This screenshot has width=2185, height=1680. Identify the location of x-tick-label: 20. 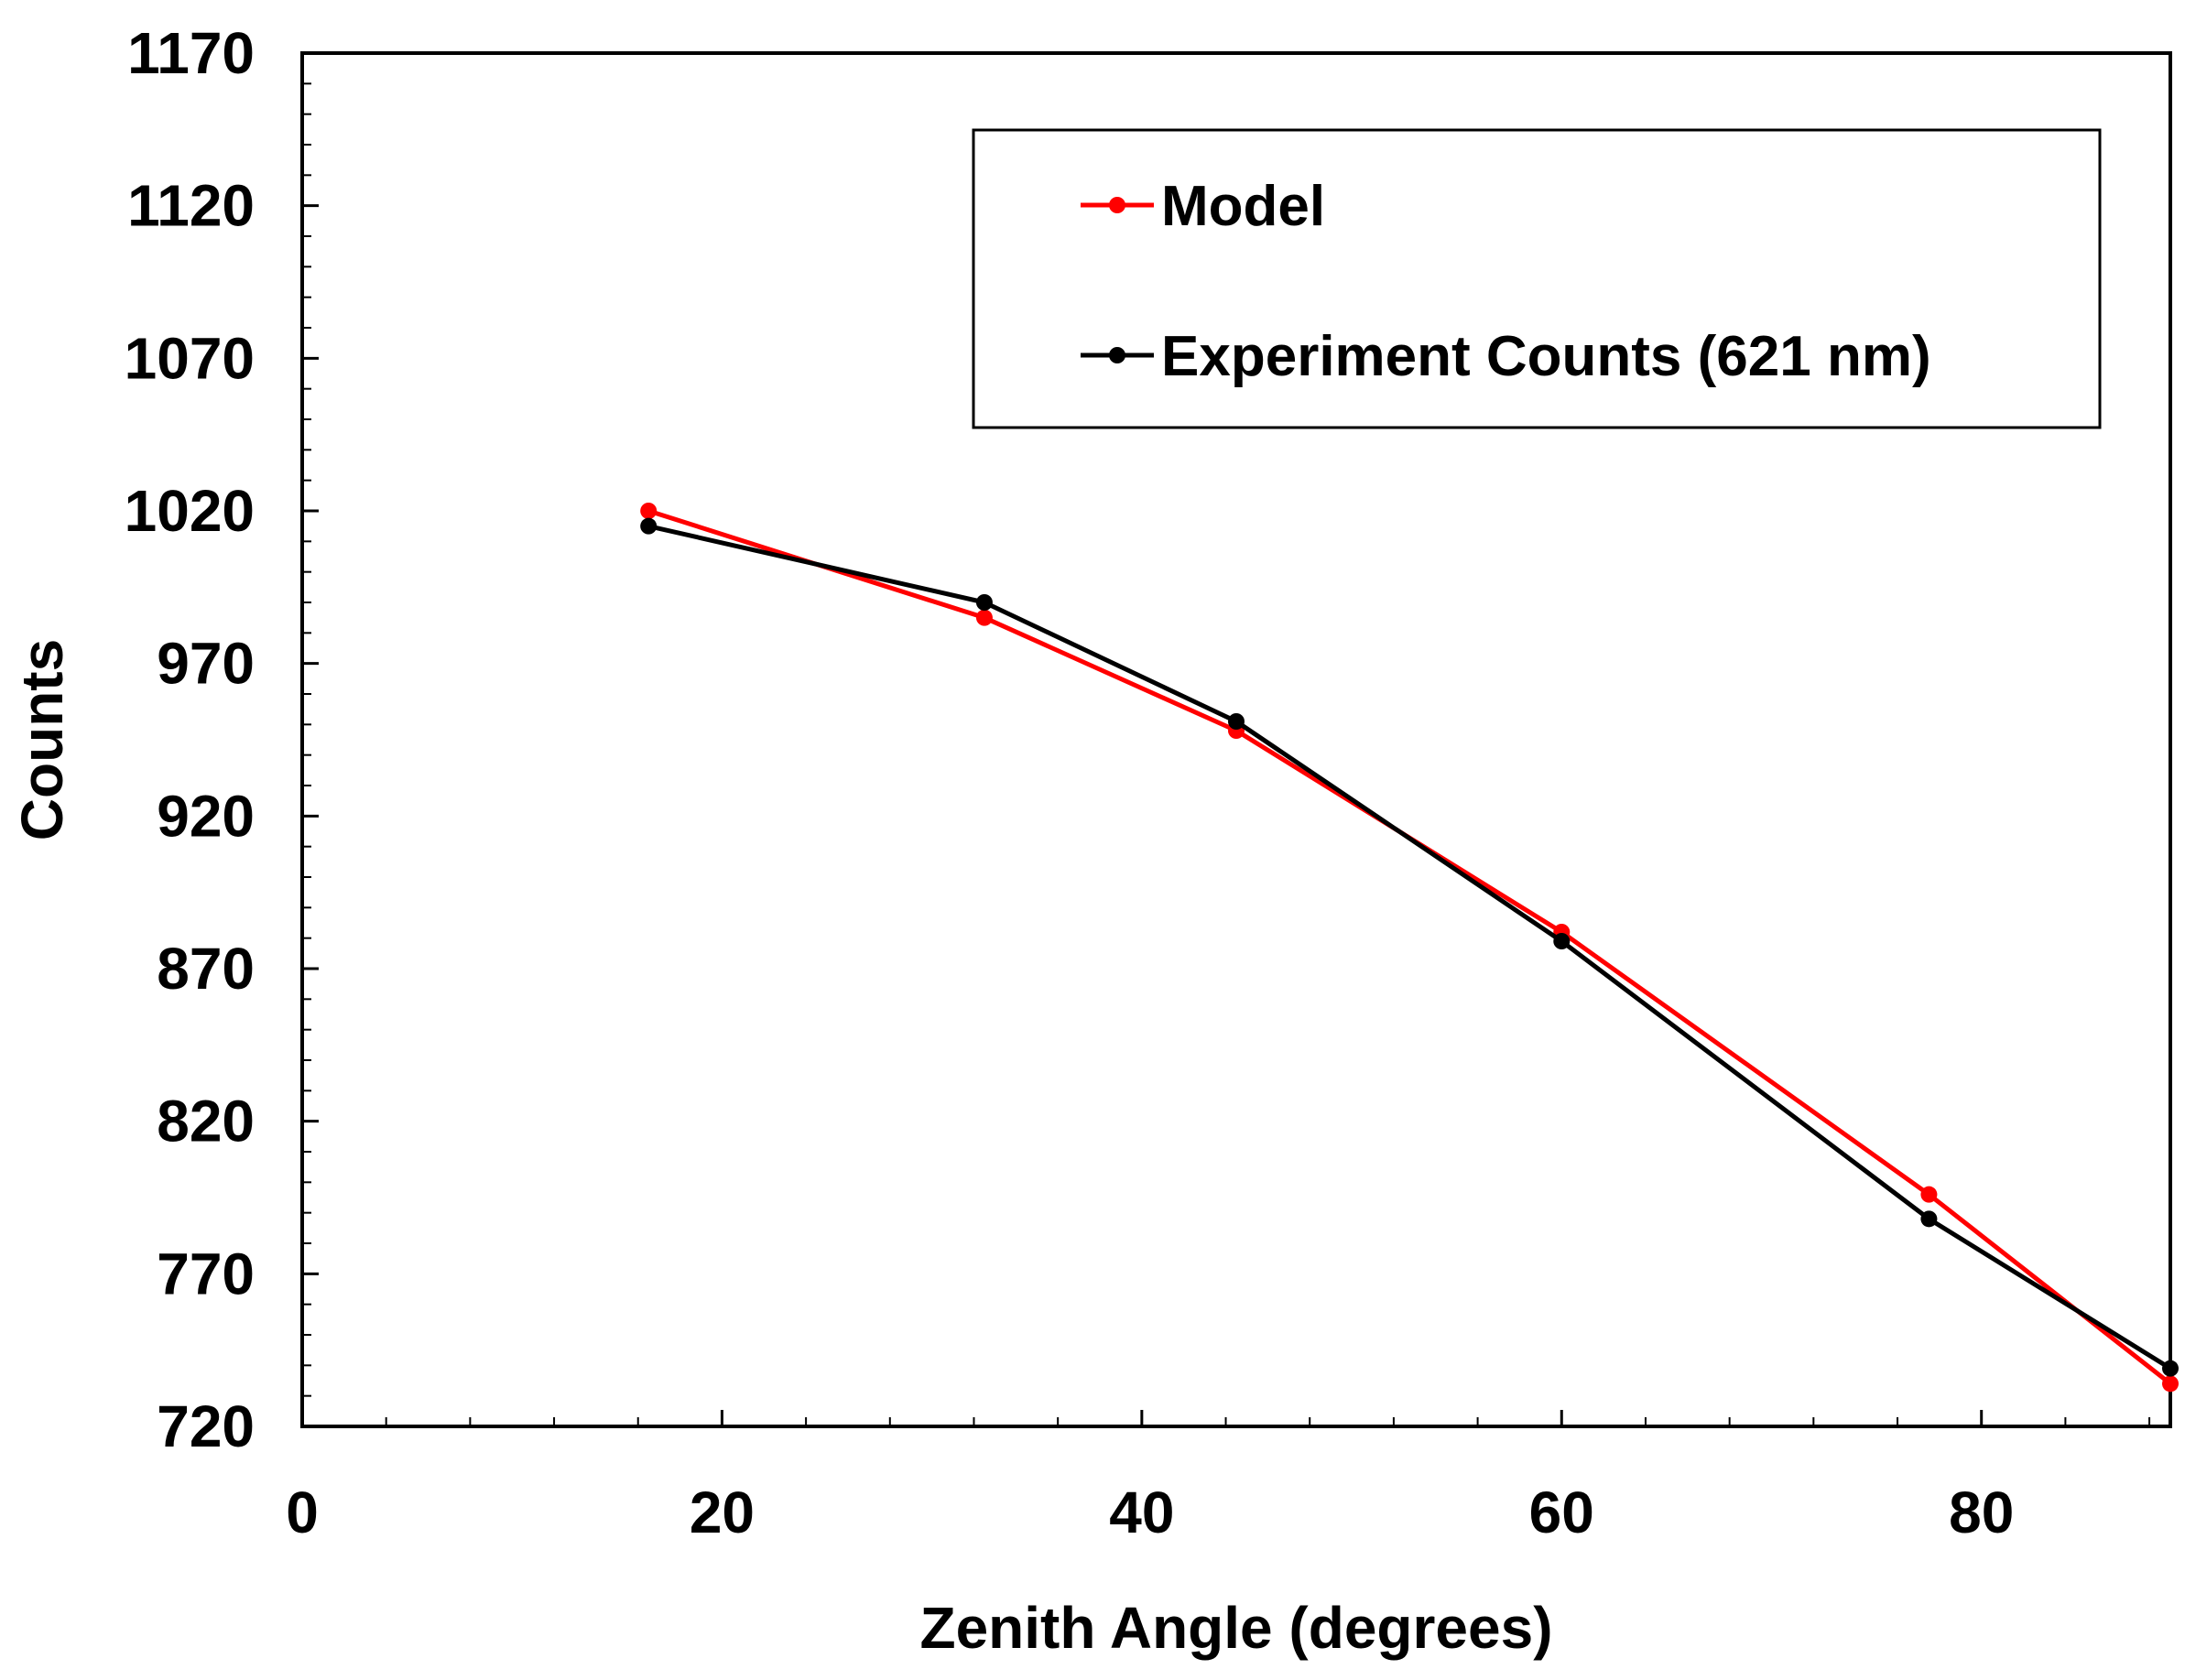
(722, 1512).